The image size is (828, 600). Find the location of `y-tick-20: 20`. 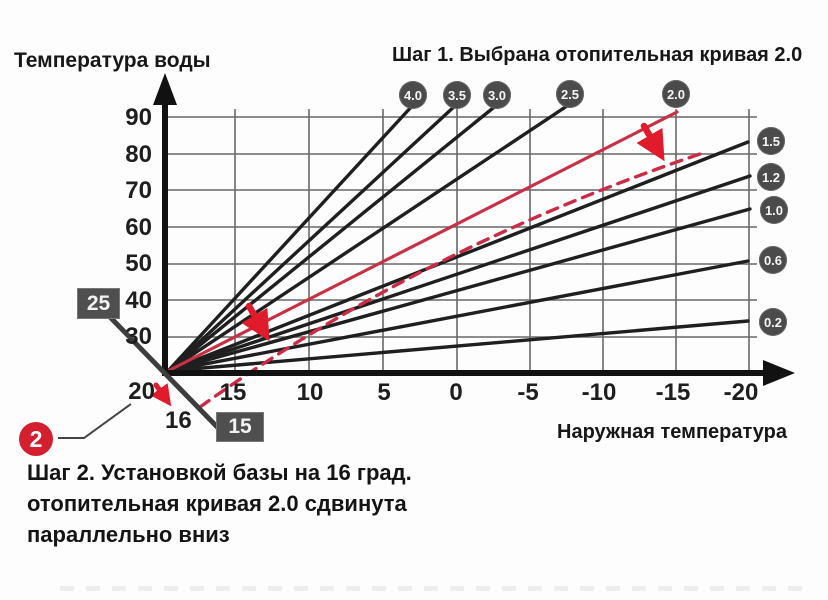

y-tick-20: 20 is located at coordinates (141, 391).